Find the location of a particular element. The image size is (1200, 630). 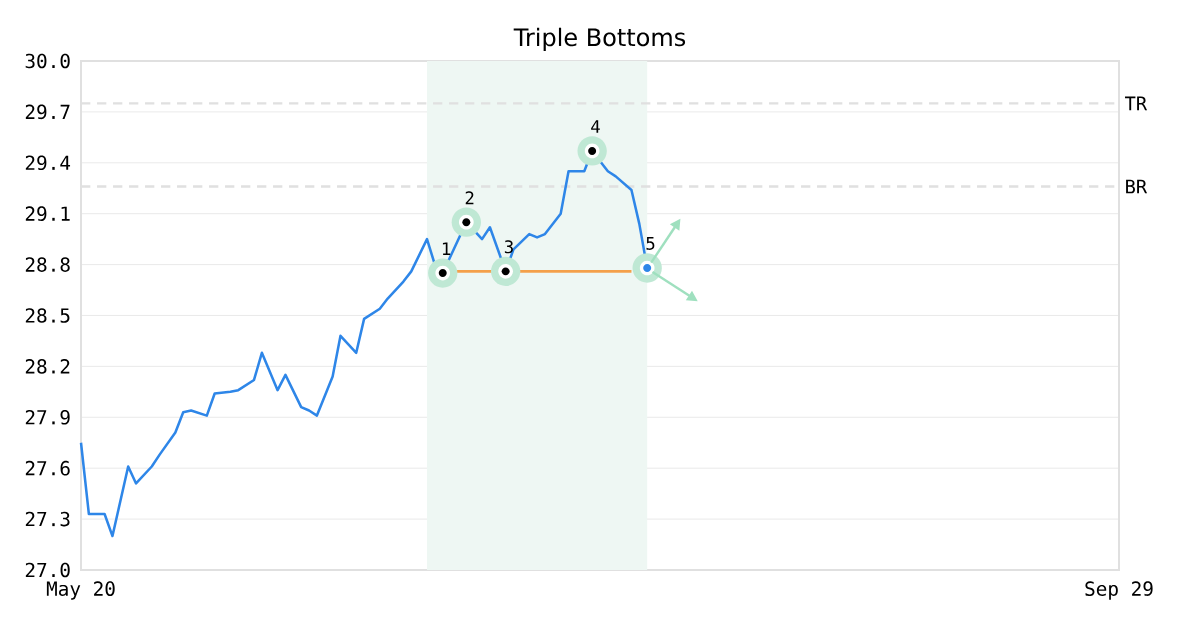

y-tick-label: 29.4 is located at coordinates (48, 163).